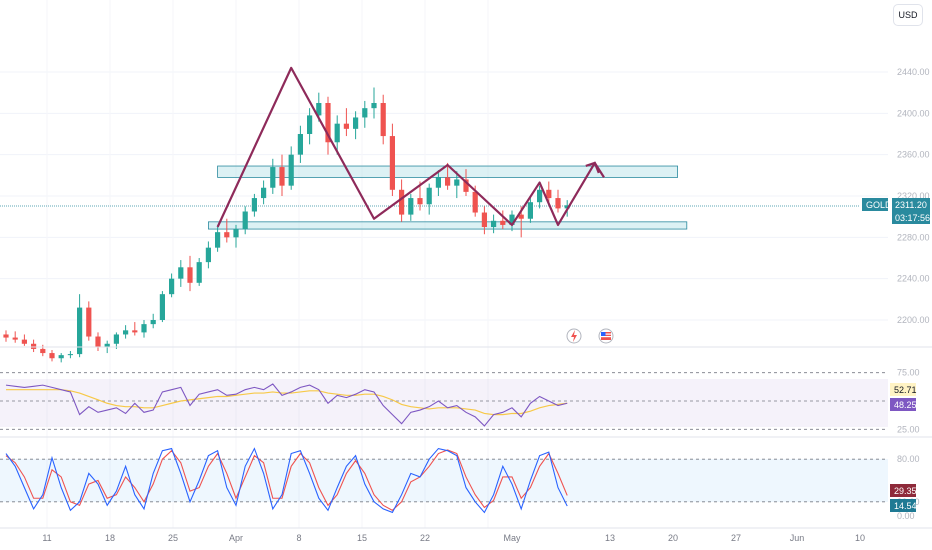  I want to click on price-tick-label: 2400.00, so click(913, 113).